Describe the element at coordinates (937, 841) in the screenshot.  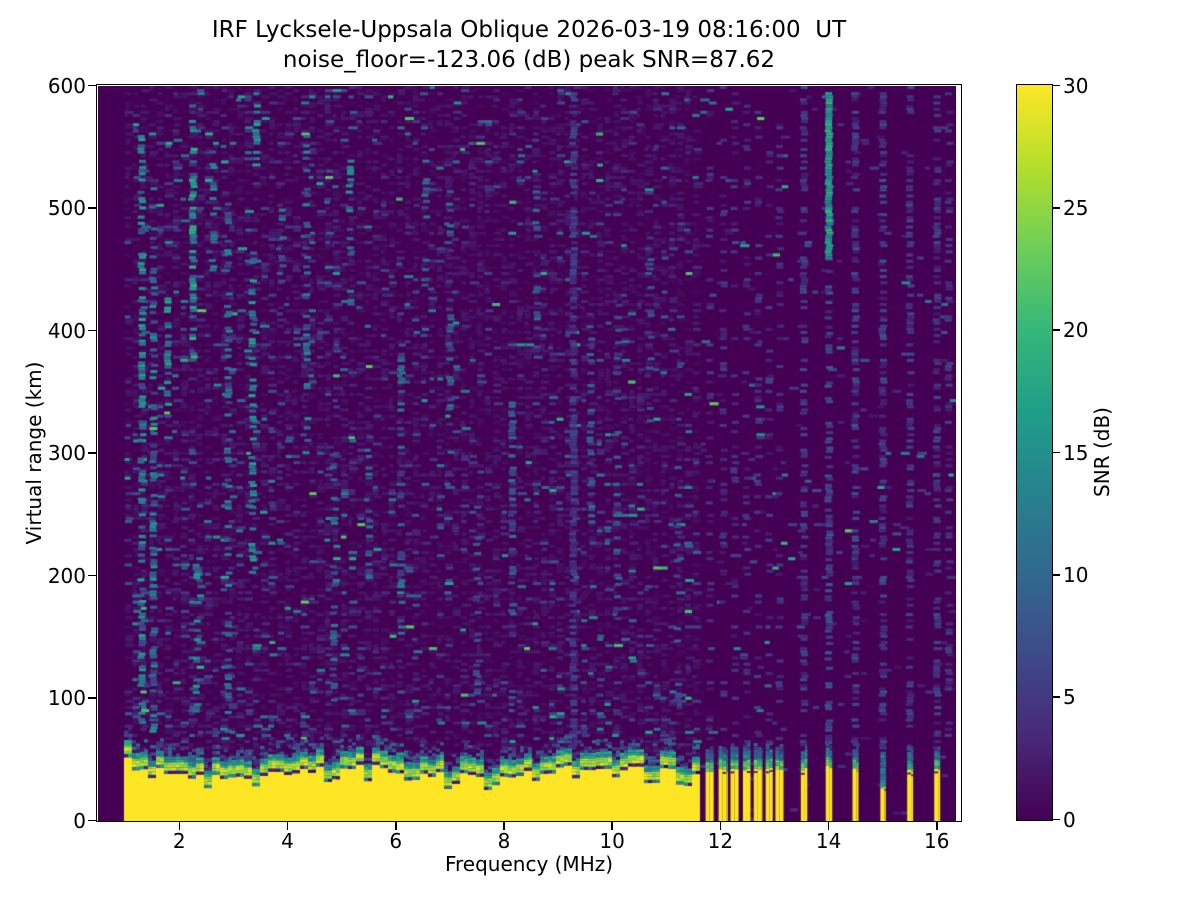
I see `x-tick-label: 16` at that location.